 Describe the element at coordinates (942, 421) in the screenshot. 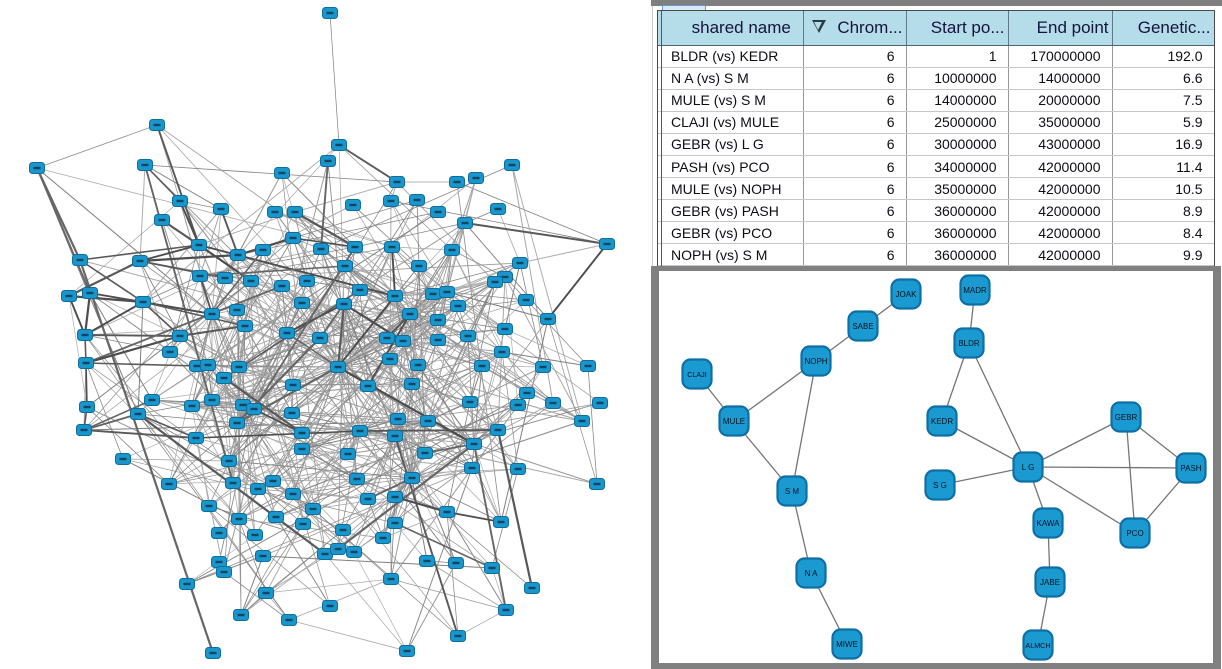

I see `svg-text: KEDR` at that location.